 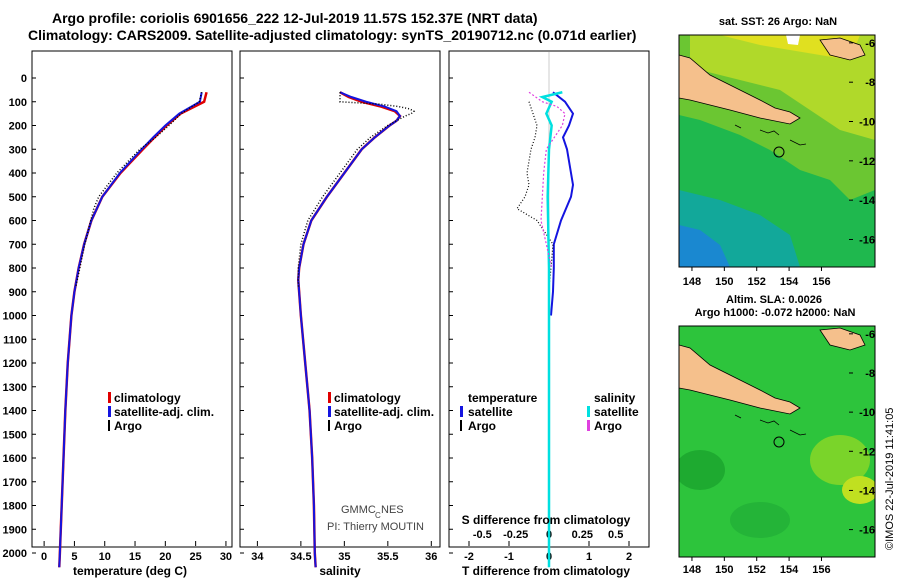 What do you see at coordinates (15, 317) in the screenshot?
I see `depth-tick-label: 1000` at bounding box center [15, 317].